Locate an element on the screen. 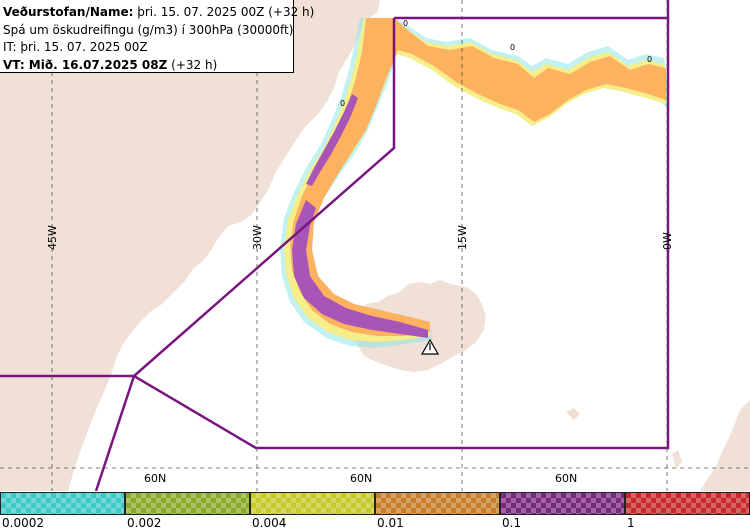 Image resolution: width=750 pixels, height=532 pixels. legend-label-1: 0.002 is located at coordinates (144, 523).